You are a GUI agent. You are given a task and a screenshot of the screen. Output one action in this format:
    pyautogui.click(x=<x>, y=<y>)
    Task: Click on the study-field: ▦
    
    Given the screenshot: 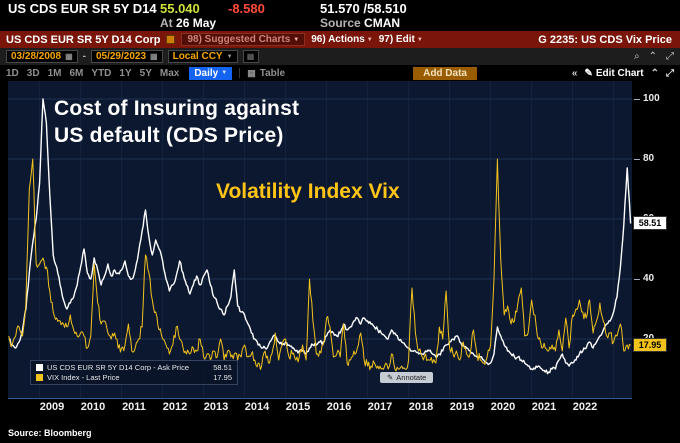 What is the action you would take?
    pyautogui.click(x=250, y=56)
    